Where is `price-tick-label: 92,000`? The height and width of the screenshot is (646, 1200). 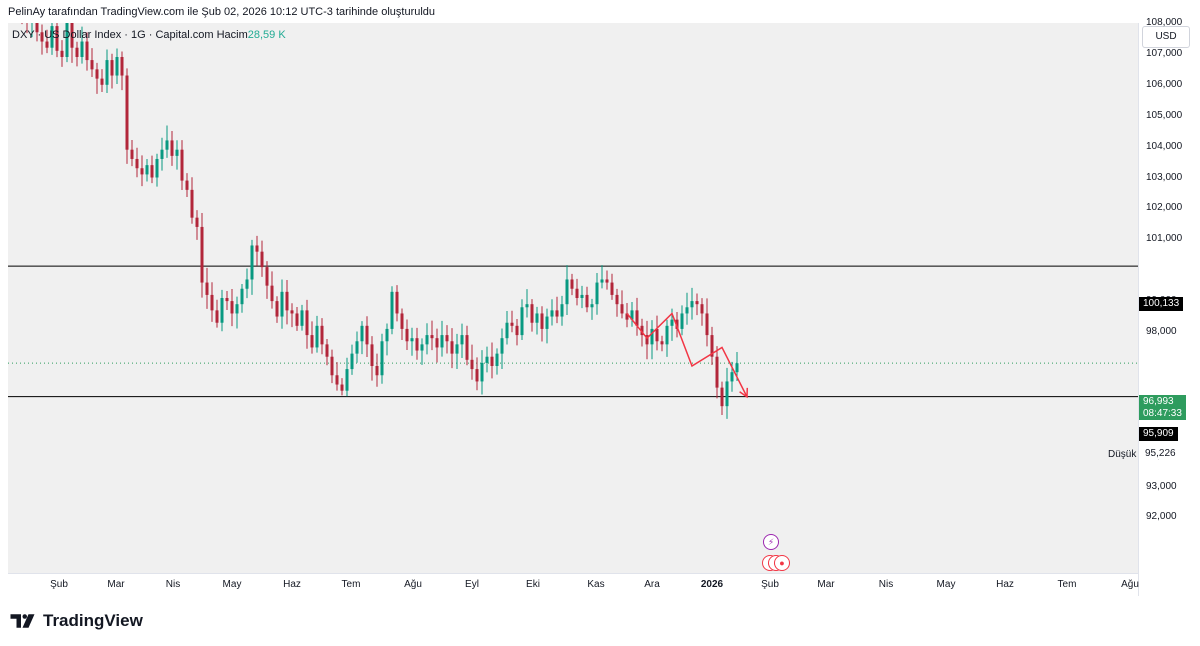 price-tick-label: 92,000 is located at coordinates (1161, 517).